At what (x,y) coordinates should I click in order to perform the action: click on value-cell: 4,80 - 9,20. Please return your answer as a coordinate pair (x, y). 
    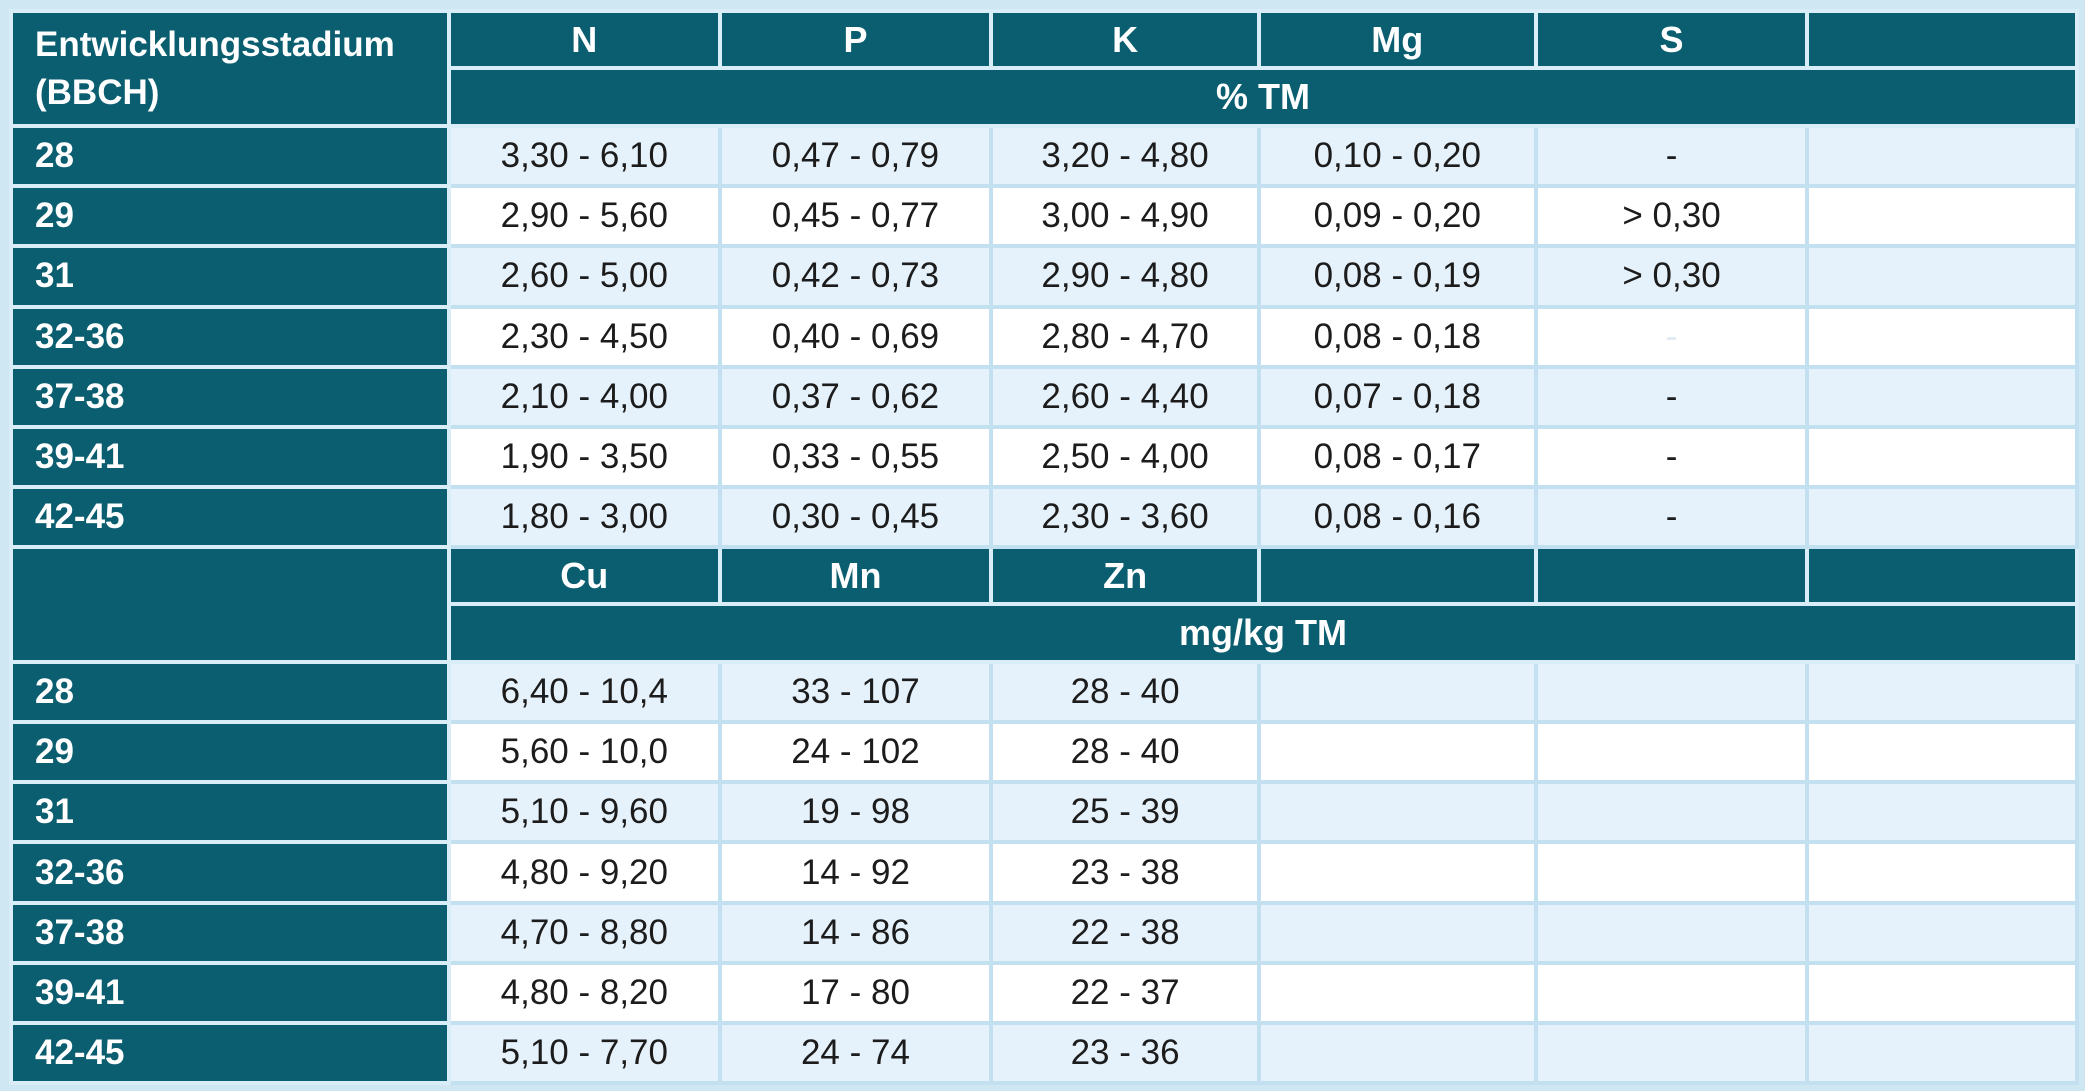
    Looking at the image, I should click on (584, 872).